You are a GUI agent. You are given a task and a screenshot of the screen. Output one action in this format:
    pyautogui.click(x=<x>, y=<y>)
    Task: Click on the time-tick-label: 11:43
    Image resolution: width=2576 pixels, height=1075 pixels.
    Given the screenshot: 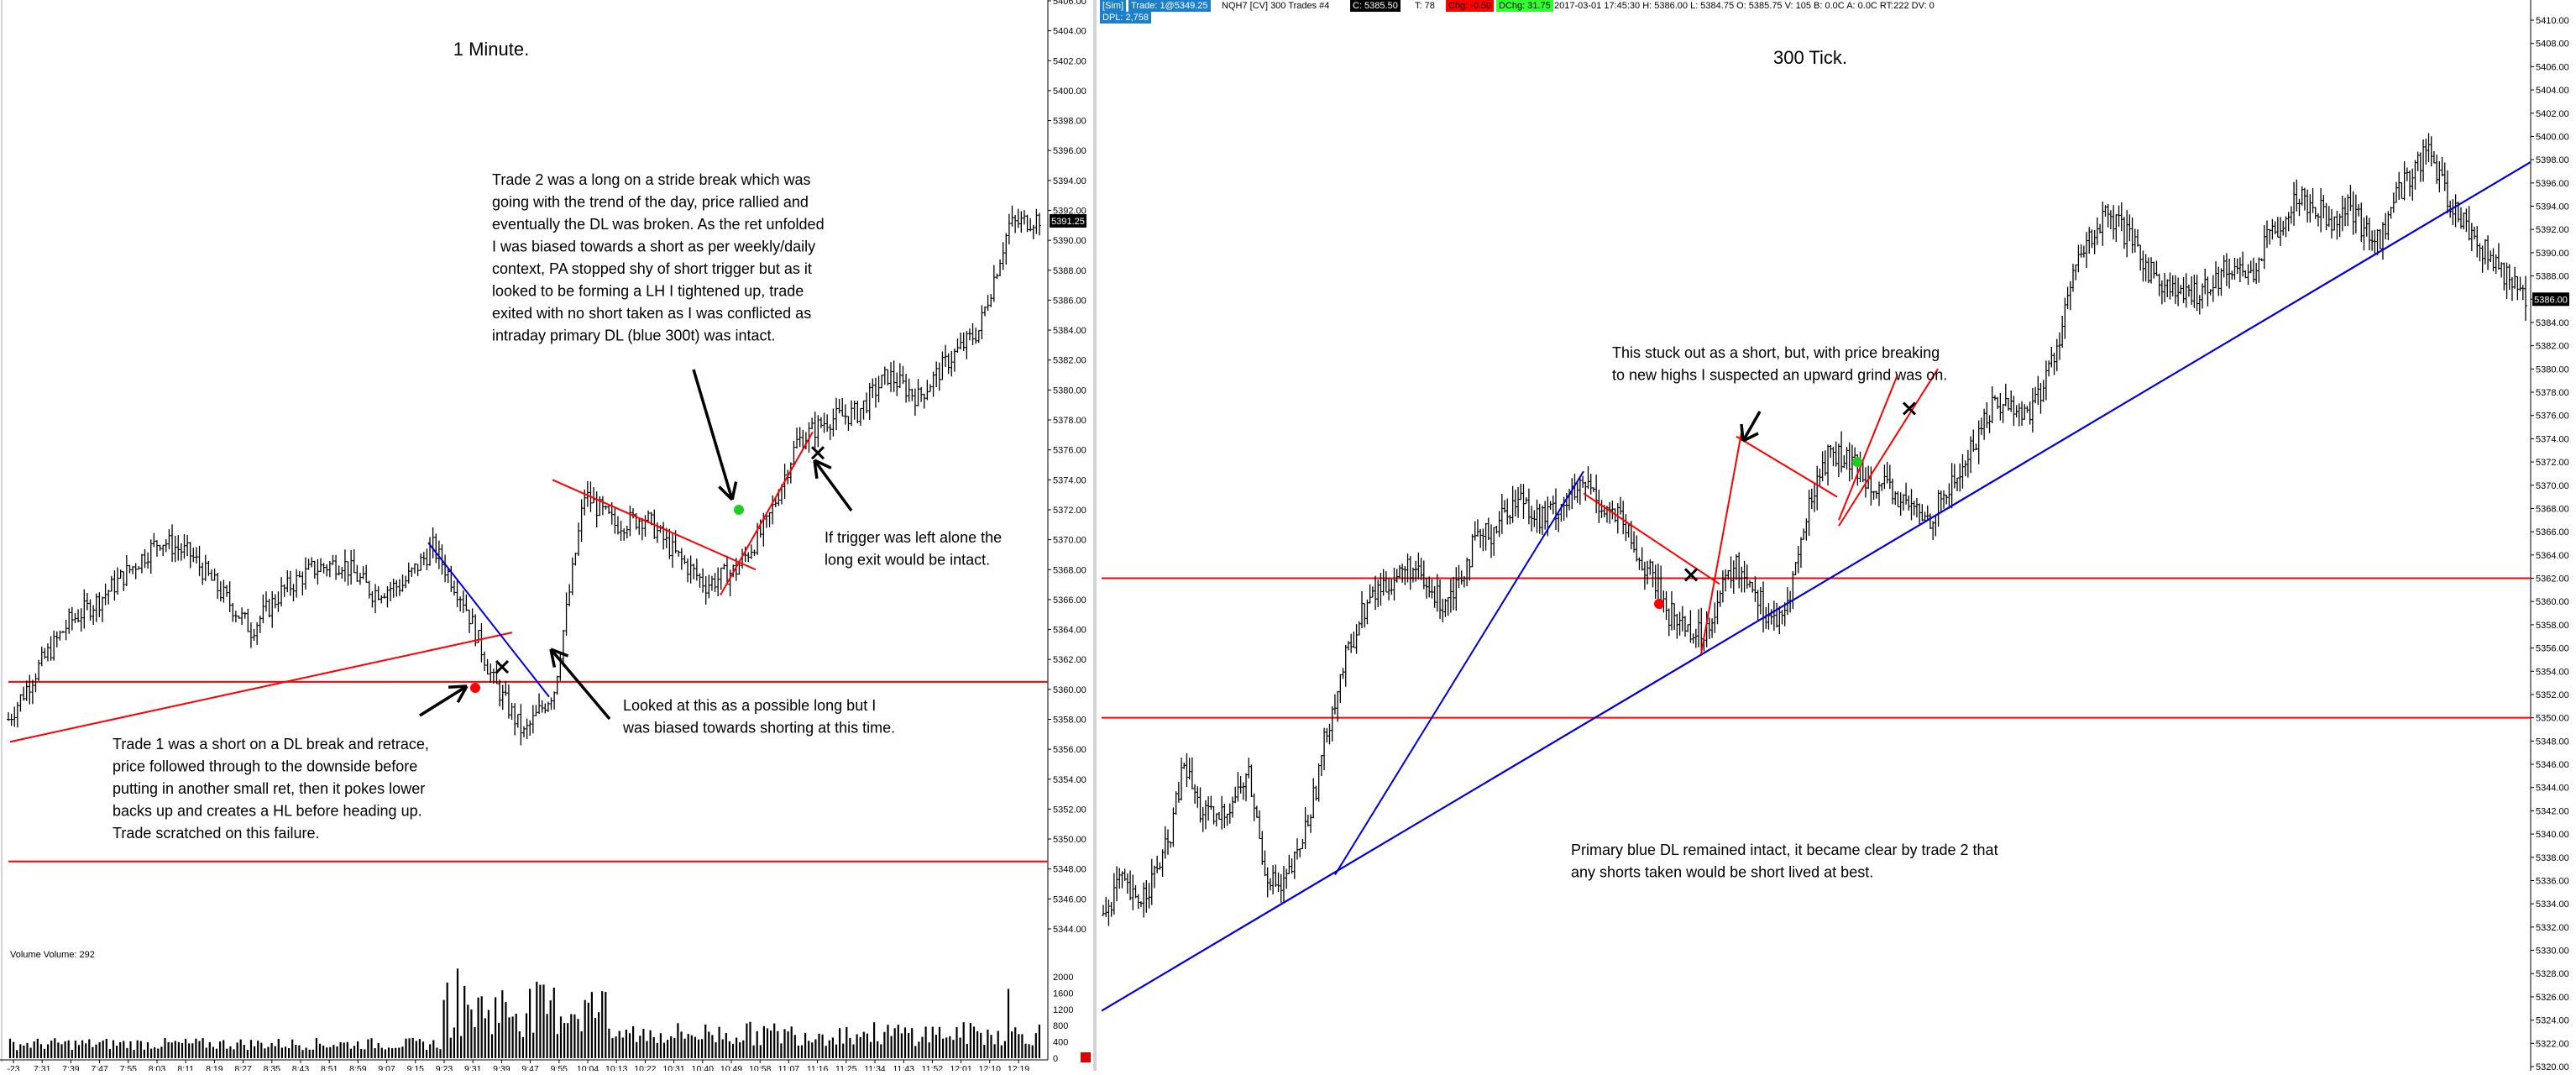 What is the action you would take?
    pyautogui.click(x=903, y=1067)
    